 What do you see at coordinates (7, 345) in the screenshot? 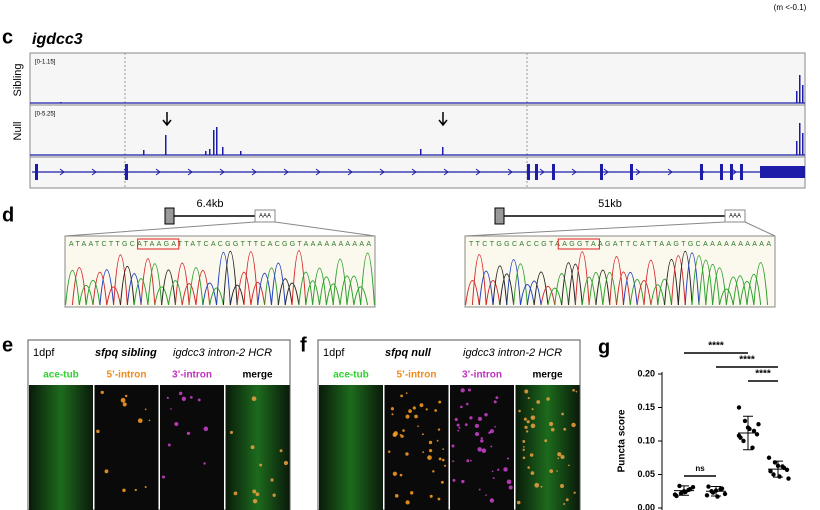
I see `panel-label: e` at bounding box center [7, 345].